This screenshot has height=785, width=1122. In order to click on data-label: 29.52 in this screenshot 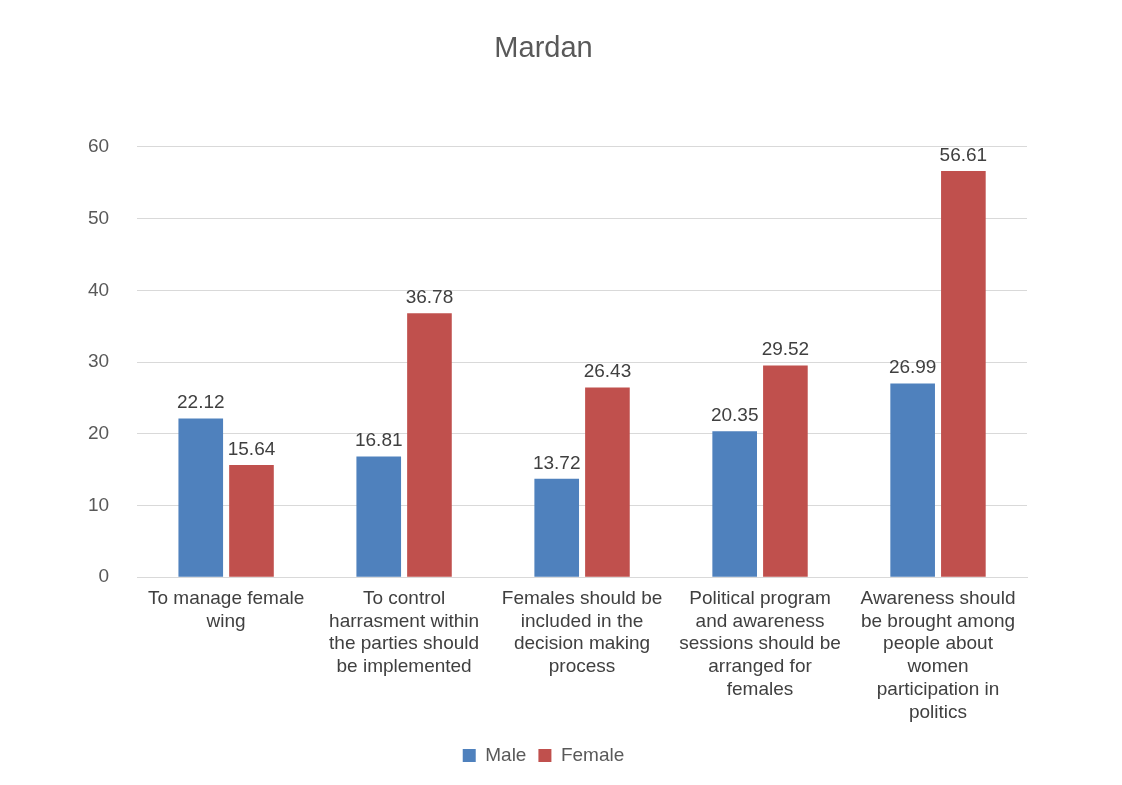, I will do `click(785, 349)`.